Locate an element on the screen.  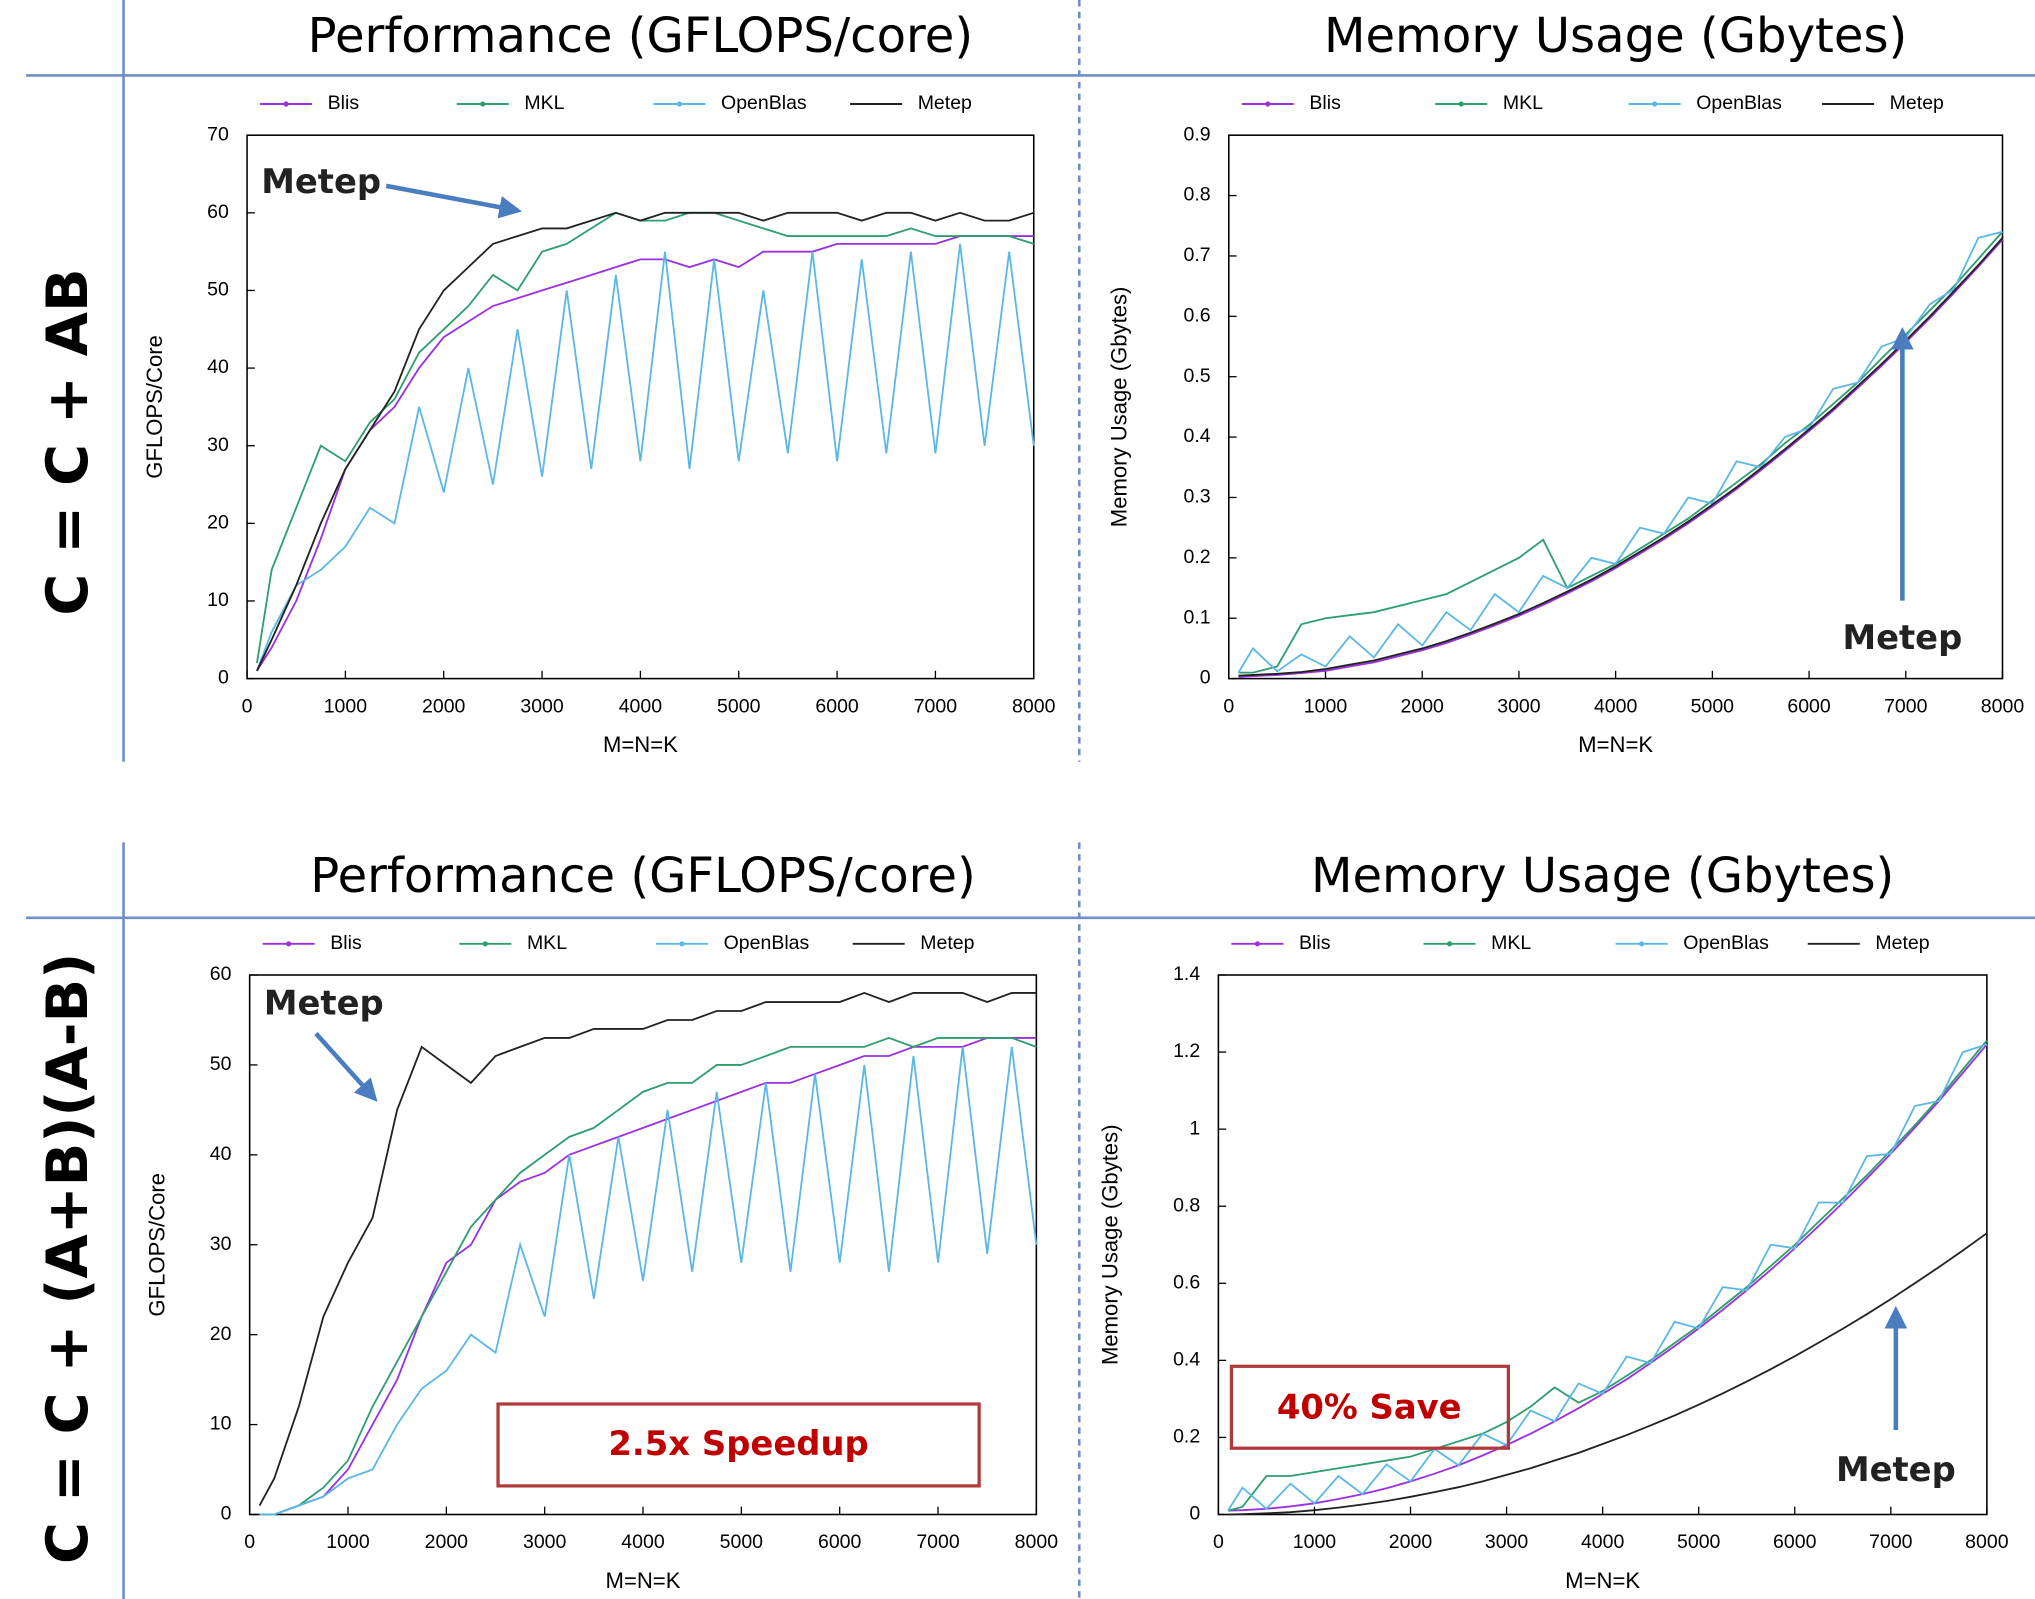
annotation: 40% Save is located at coordinates (1369, 1407).